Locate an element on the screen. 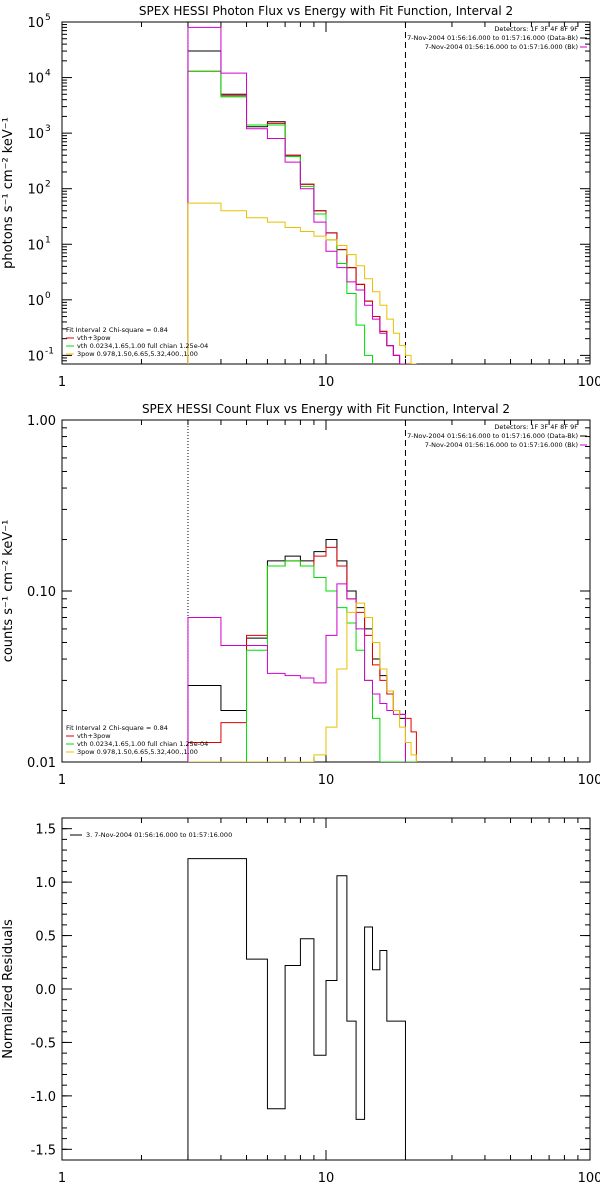  y-tick-label: 1.0 is located at coordinates (45, 883).